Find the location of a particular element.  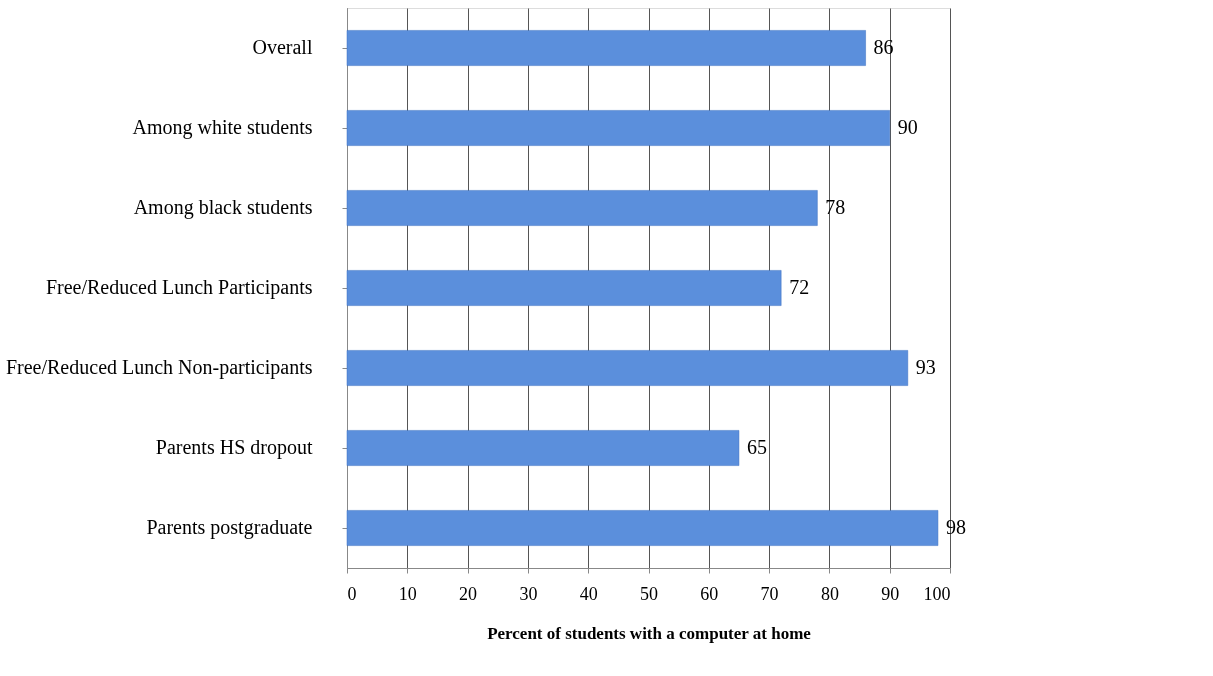

y-tick-label: Free/Reduced Lunch Non-participants is located at coordinates (159, 367).